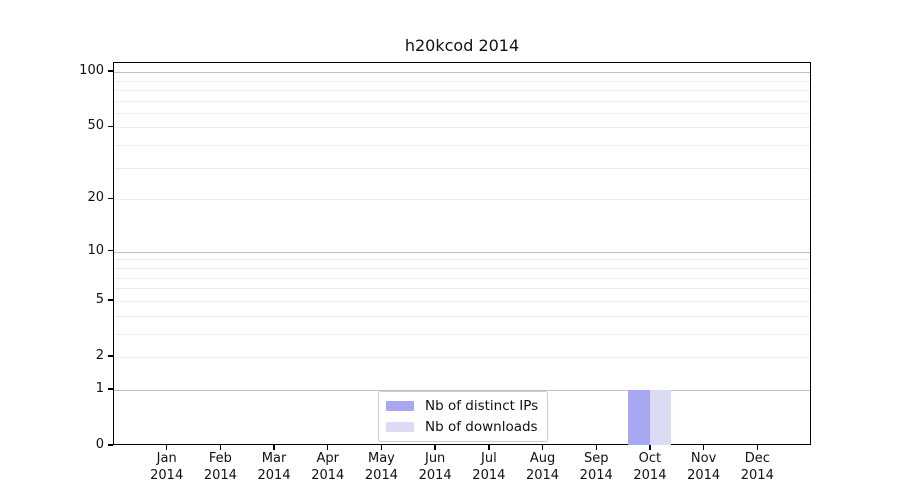  Describe the element at coordinates (328, 467) in the screenshot. I see `x-tick-label: Apr 2014` at that location.